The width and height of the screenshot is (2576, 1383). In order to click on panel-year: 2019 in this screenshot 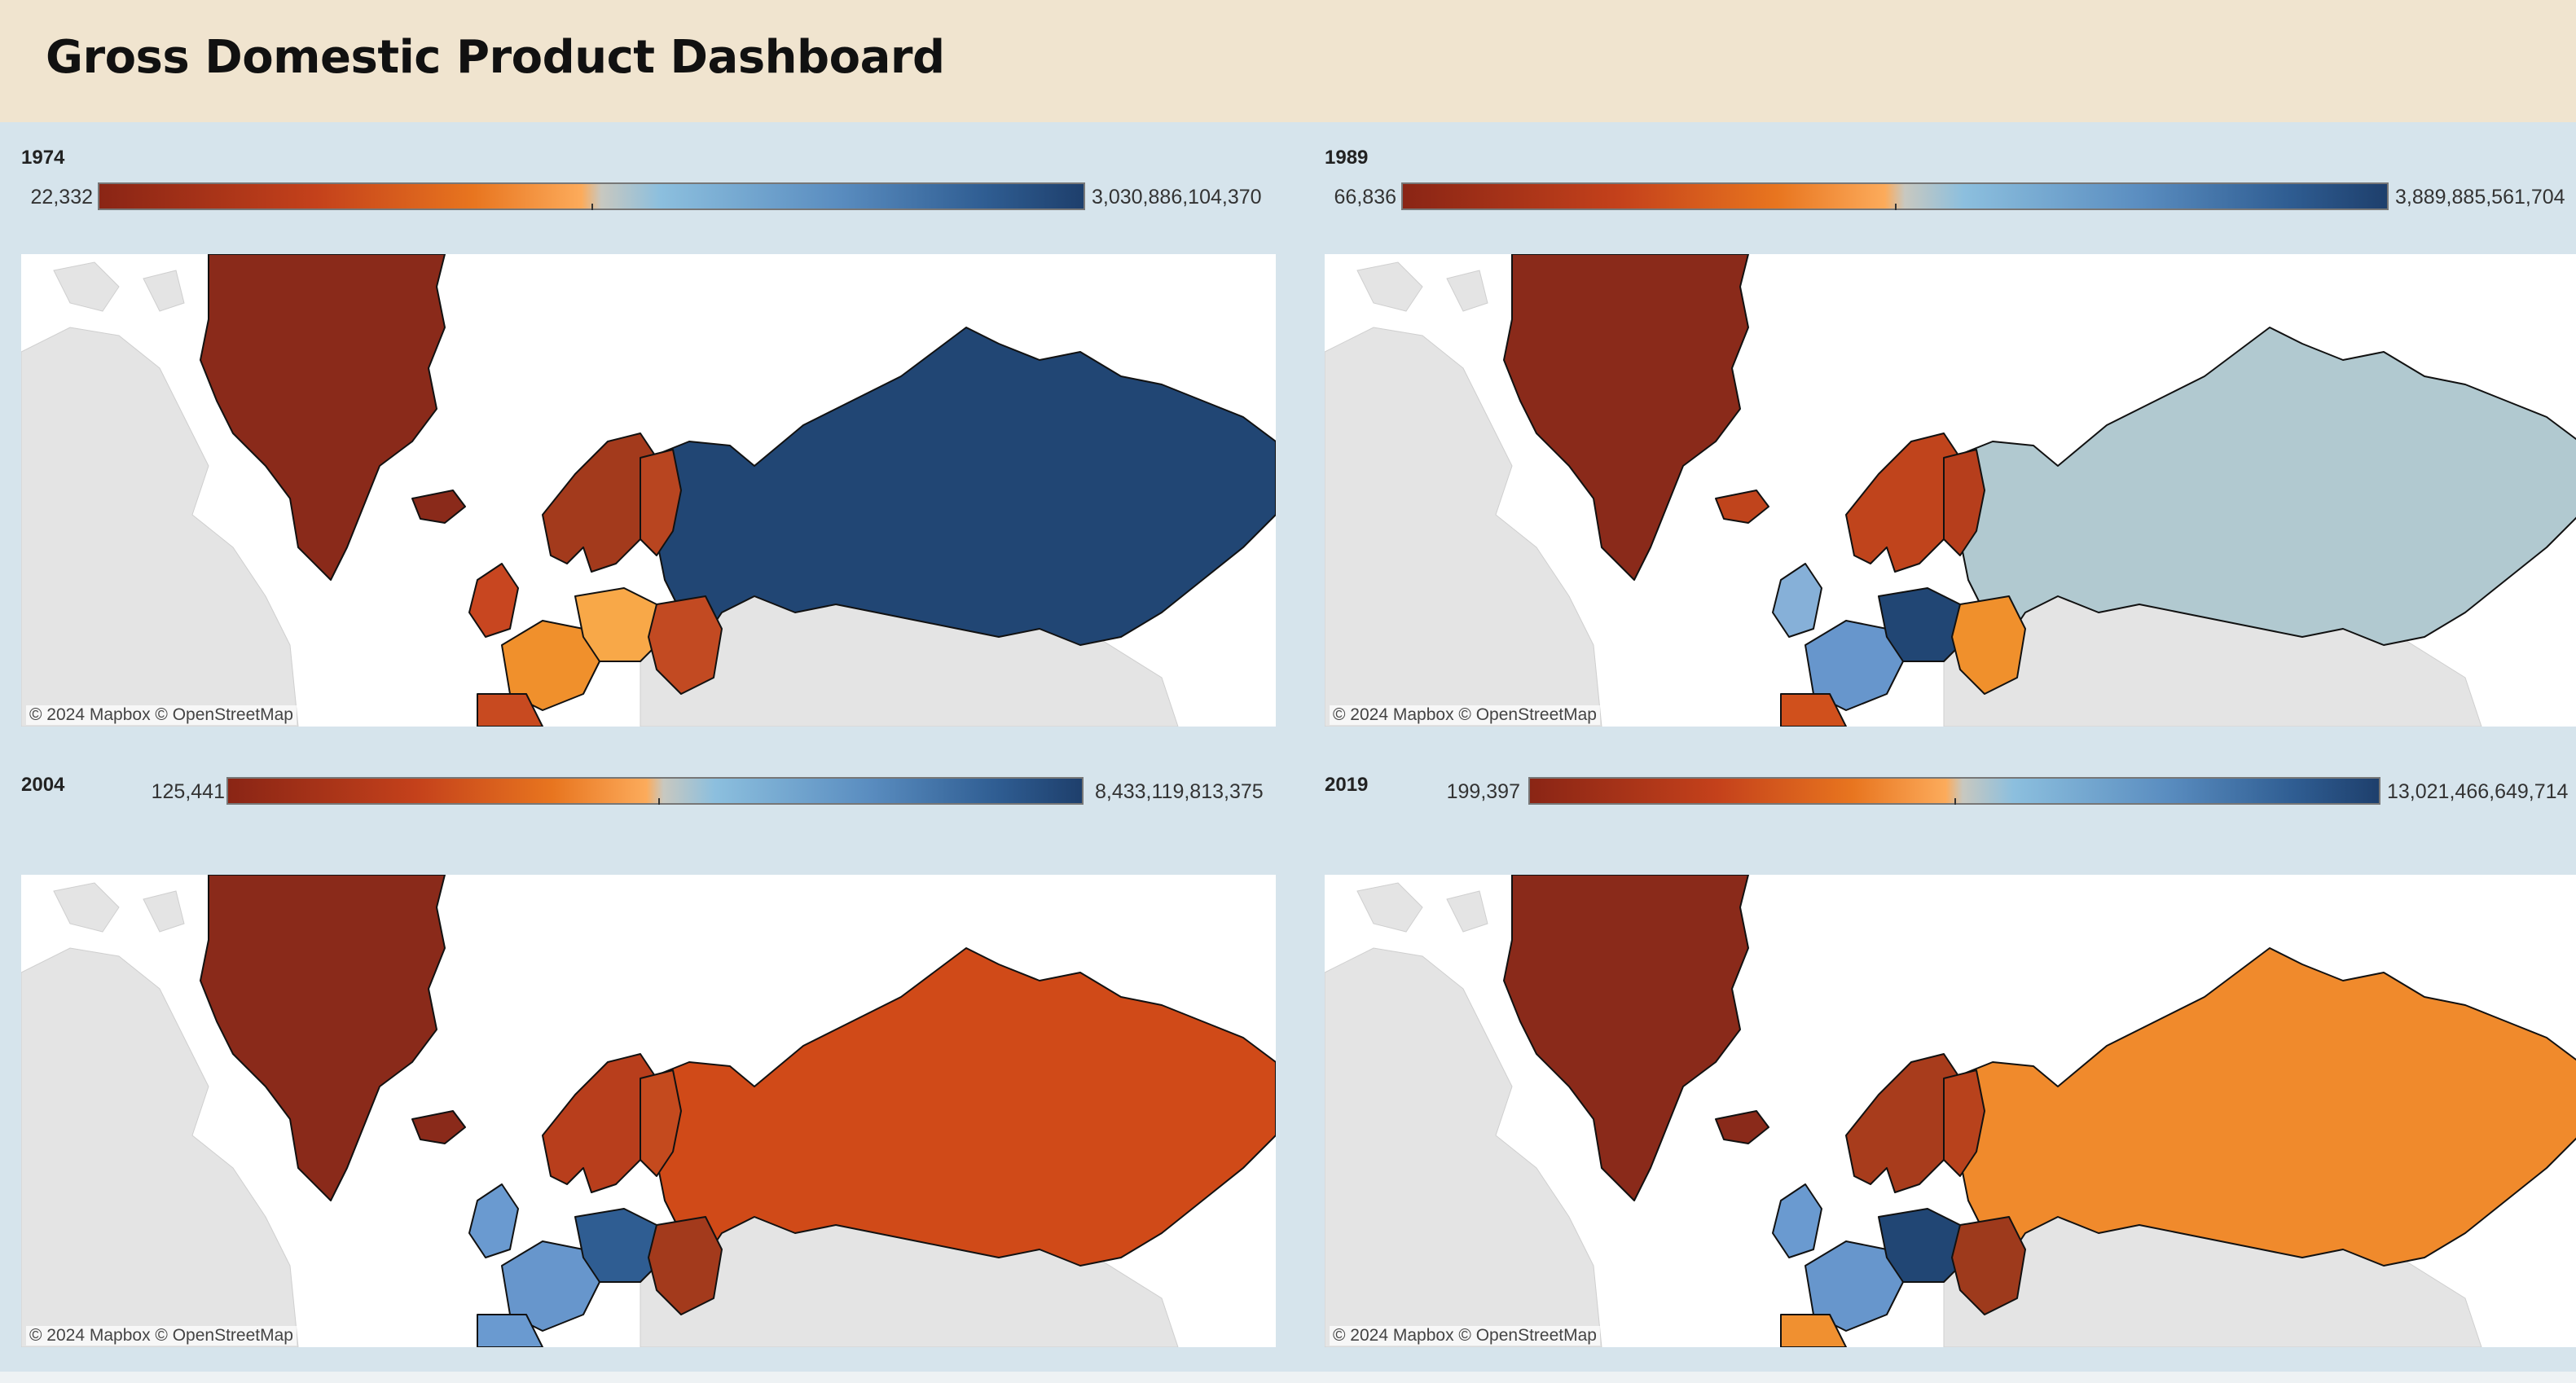, I will do `click(1347, 785)`.